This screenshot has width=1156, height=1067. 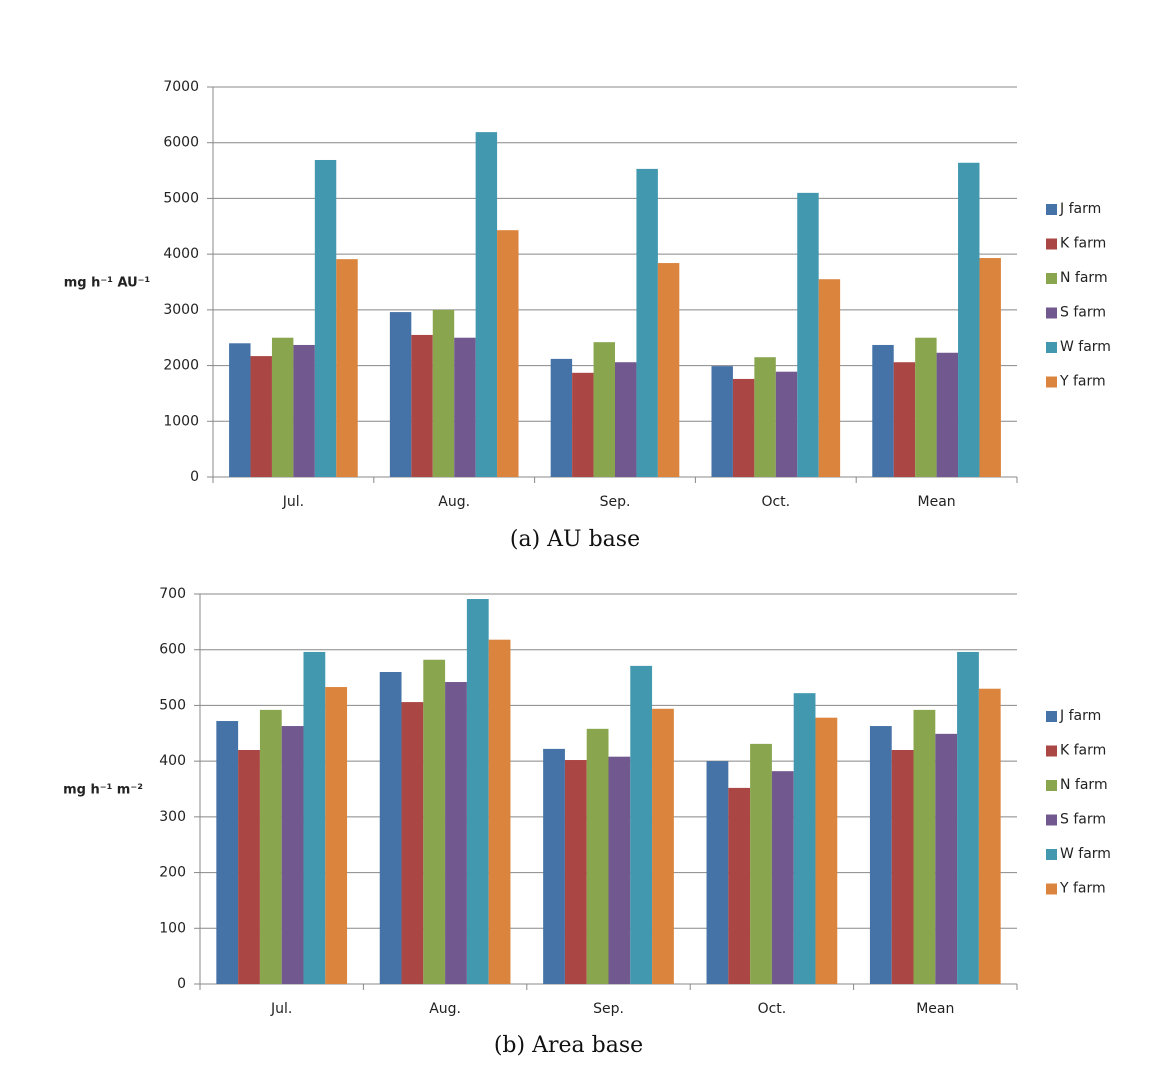 I want to click on y-axis-label: mg h⁻¹ AU⁻¹, so click(x=107, y=283).